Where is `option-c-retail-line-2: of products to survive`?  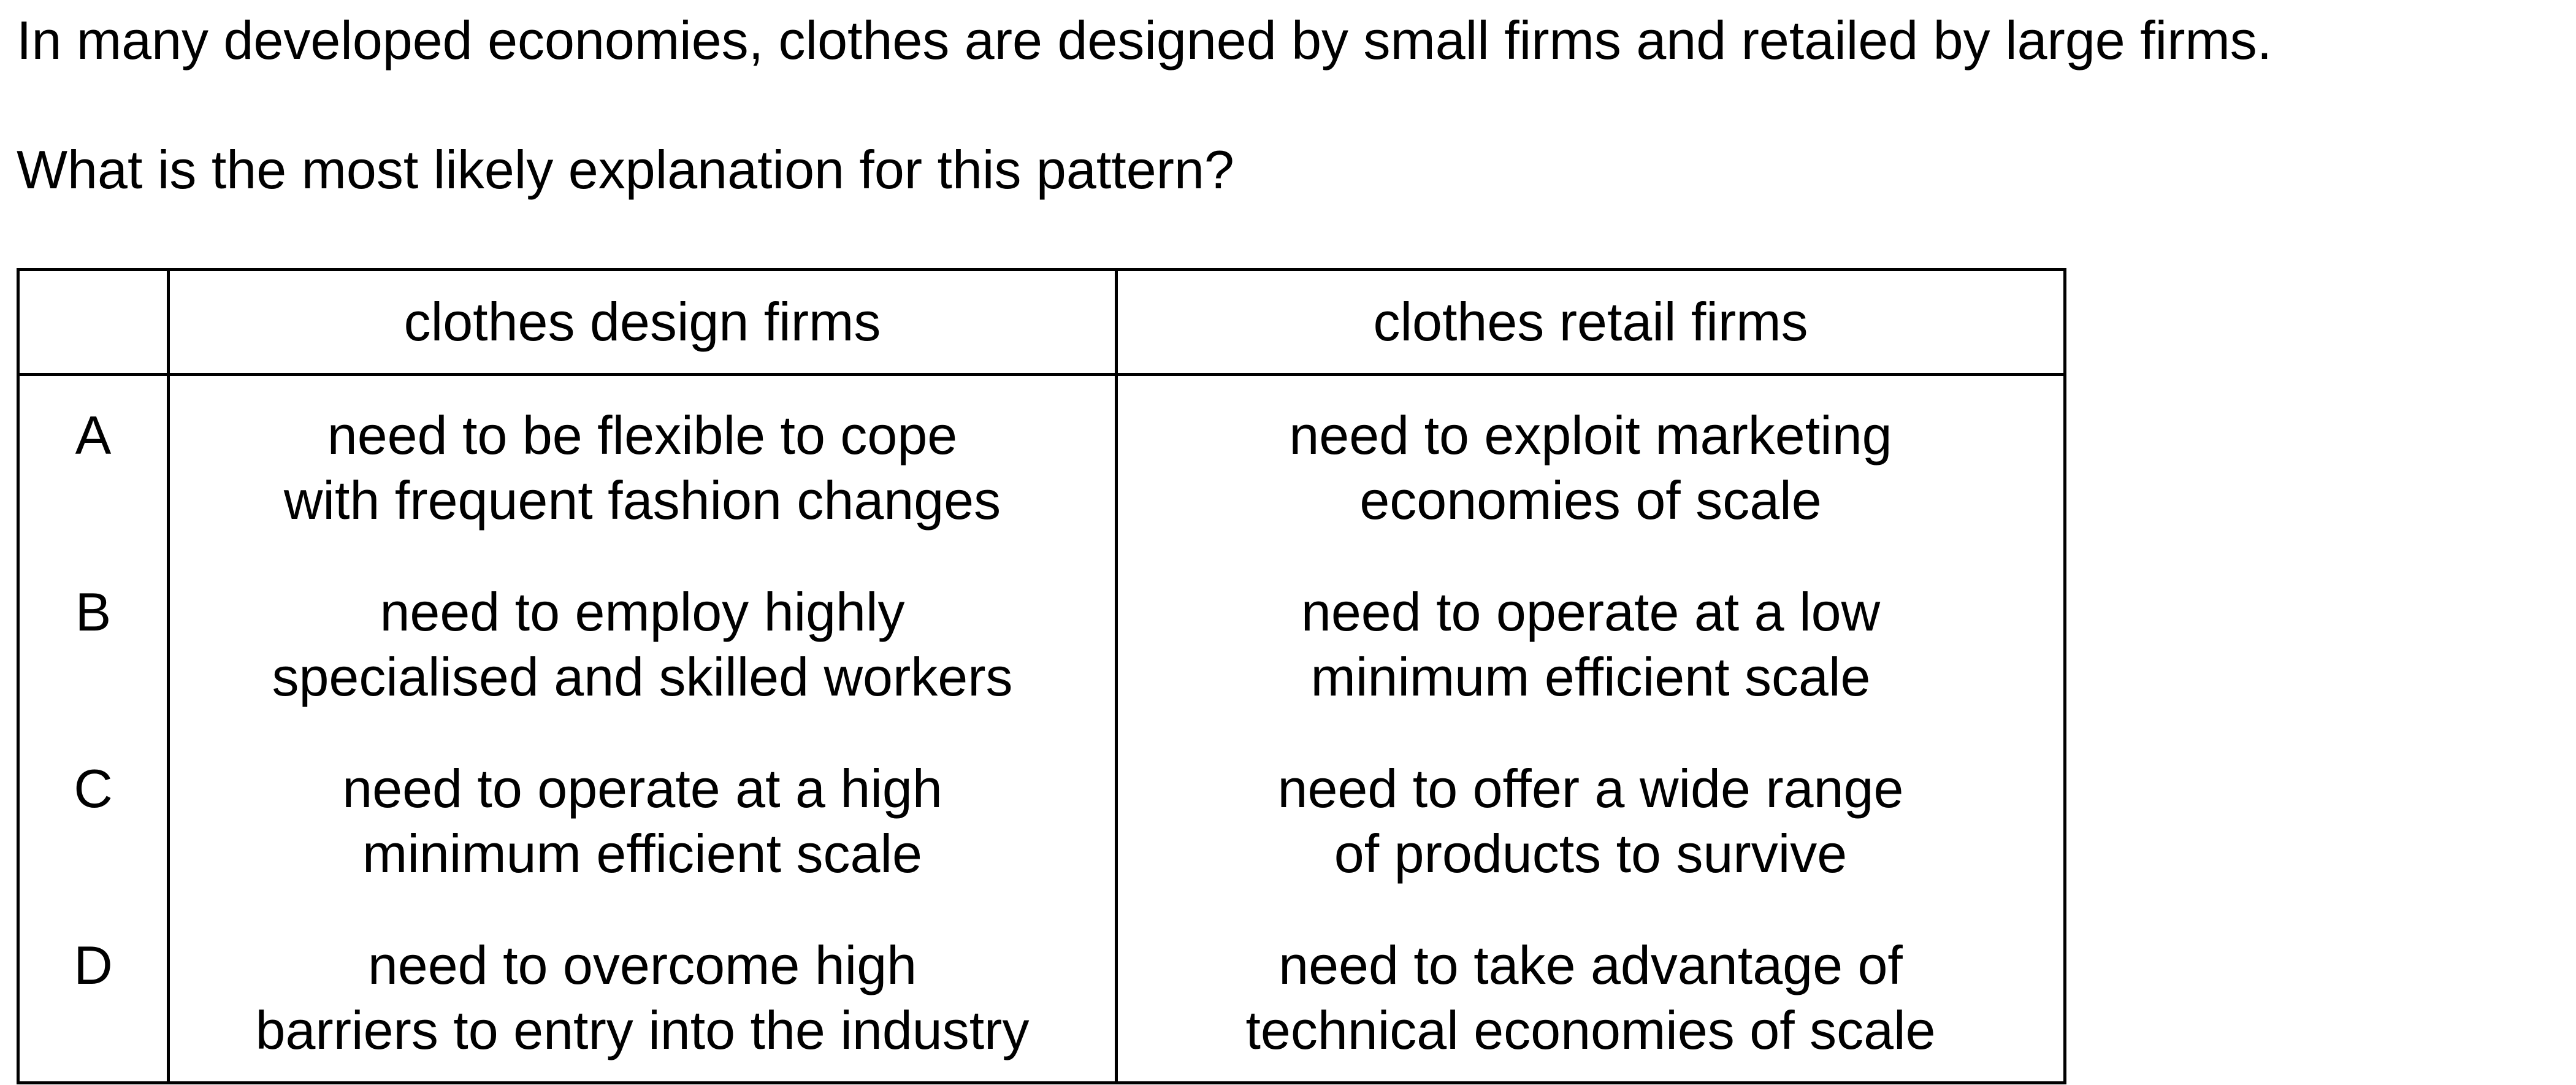 option-c-retail-line-2: of products to survive is located at coordinates (1591, 854).